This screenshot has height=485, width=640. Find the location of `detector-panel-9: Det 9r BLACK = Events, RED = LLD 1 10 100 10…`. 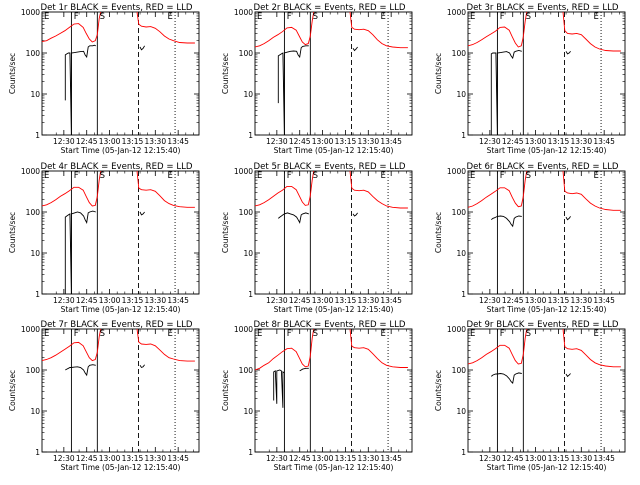

detector-panel-9: Det 9r BLACK = Events, RED = LLD 1 10 100 10… is located at coordinates (530, 396).